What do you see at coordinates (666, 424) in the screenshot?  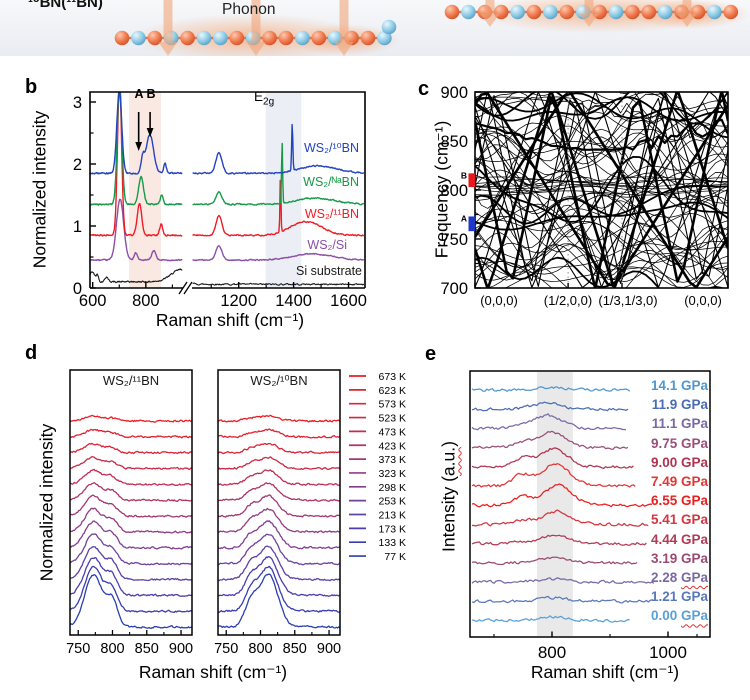 I see `pressure-value: 11.1` at bounding box center [666, 424].